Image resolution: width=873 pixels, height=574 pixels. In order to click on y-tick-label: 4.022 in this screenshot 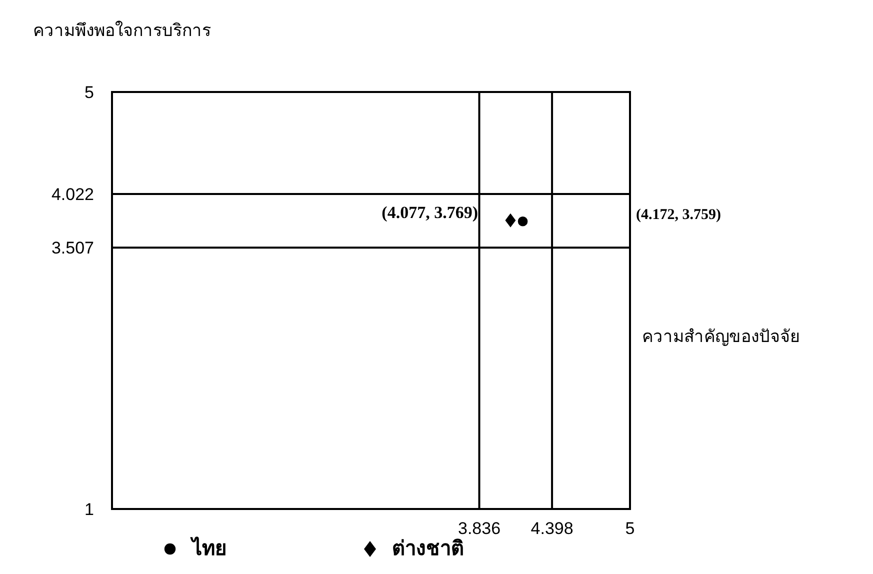, I will do `click(72, 194)`.